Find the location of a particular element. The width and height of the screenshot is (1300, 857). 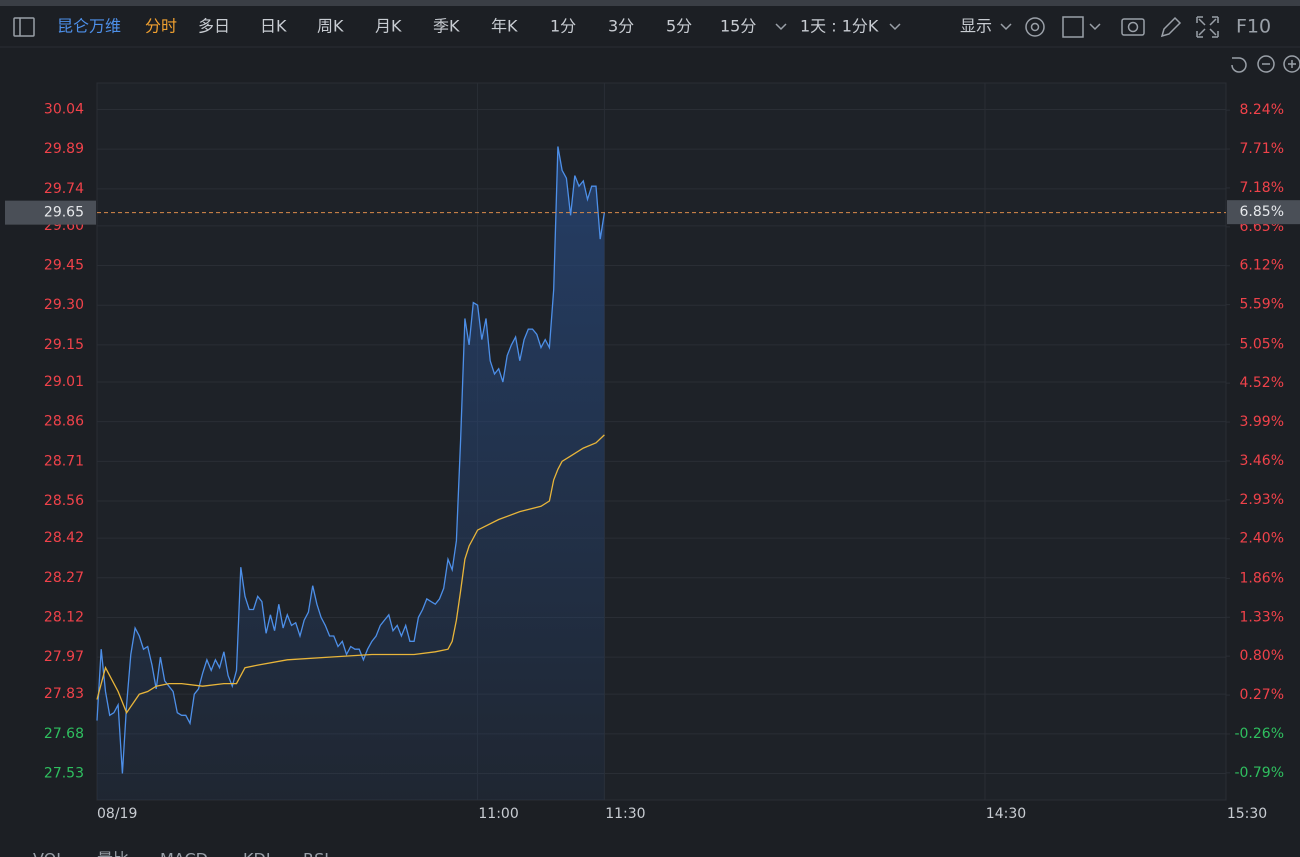

y2-tick-label: 2.93% is located at coordinates (1262, 500).